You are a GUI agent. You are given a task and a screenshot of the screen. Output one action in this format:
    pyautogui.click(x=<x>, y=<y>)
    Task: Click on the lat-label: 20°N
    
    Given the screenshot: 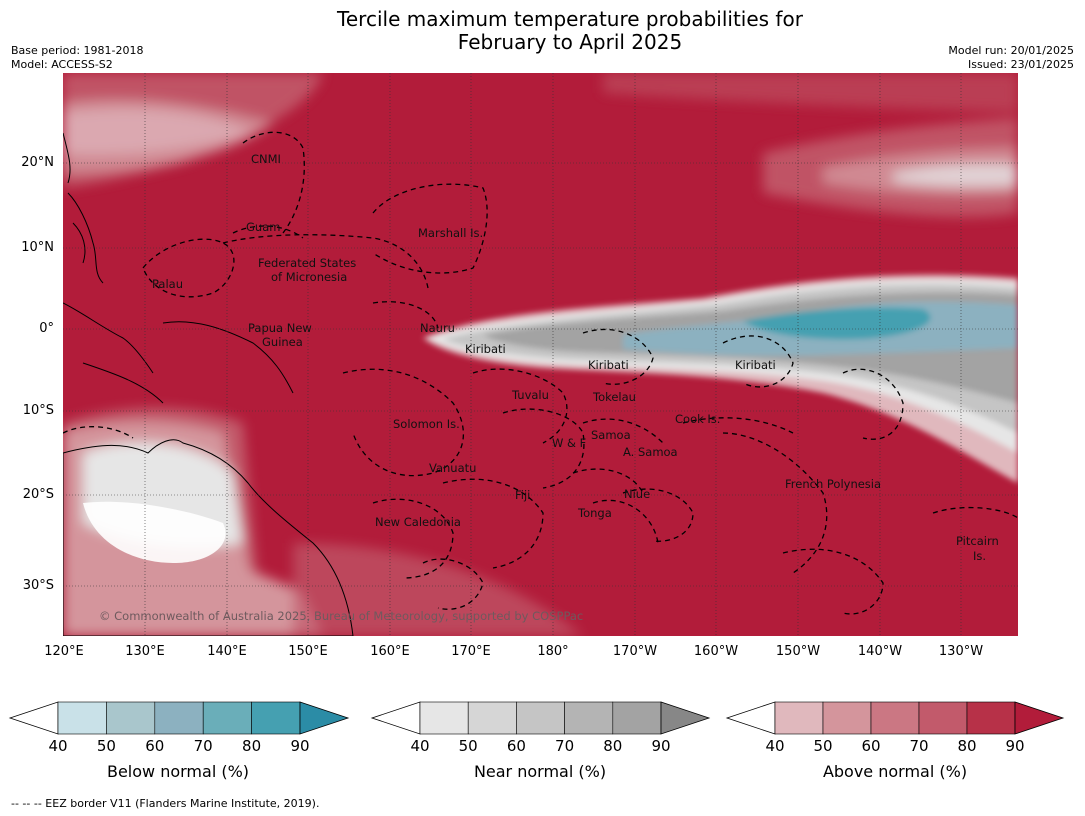 What is the action you would take?
    pyautogui.click(x=37, y=162)
    